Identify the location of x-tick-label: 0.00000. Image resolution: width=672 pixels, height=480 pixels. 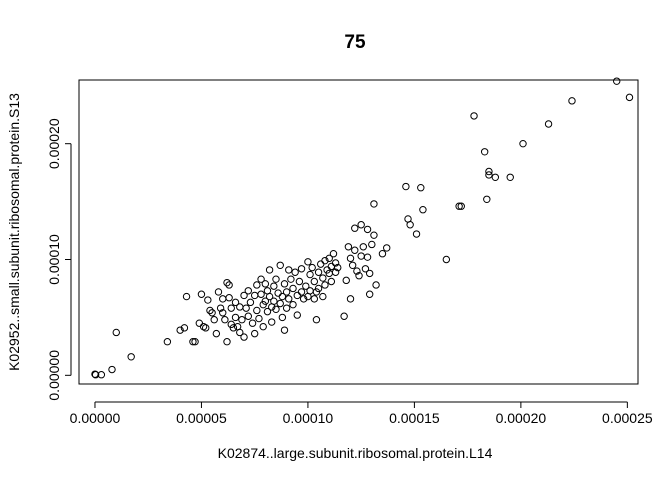
(95, 418).